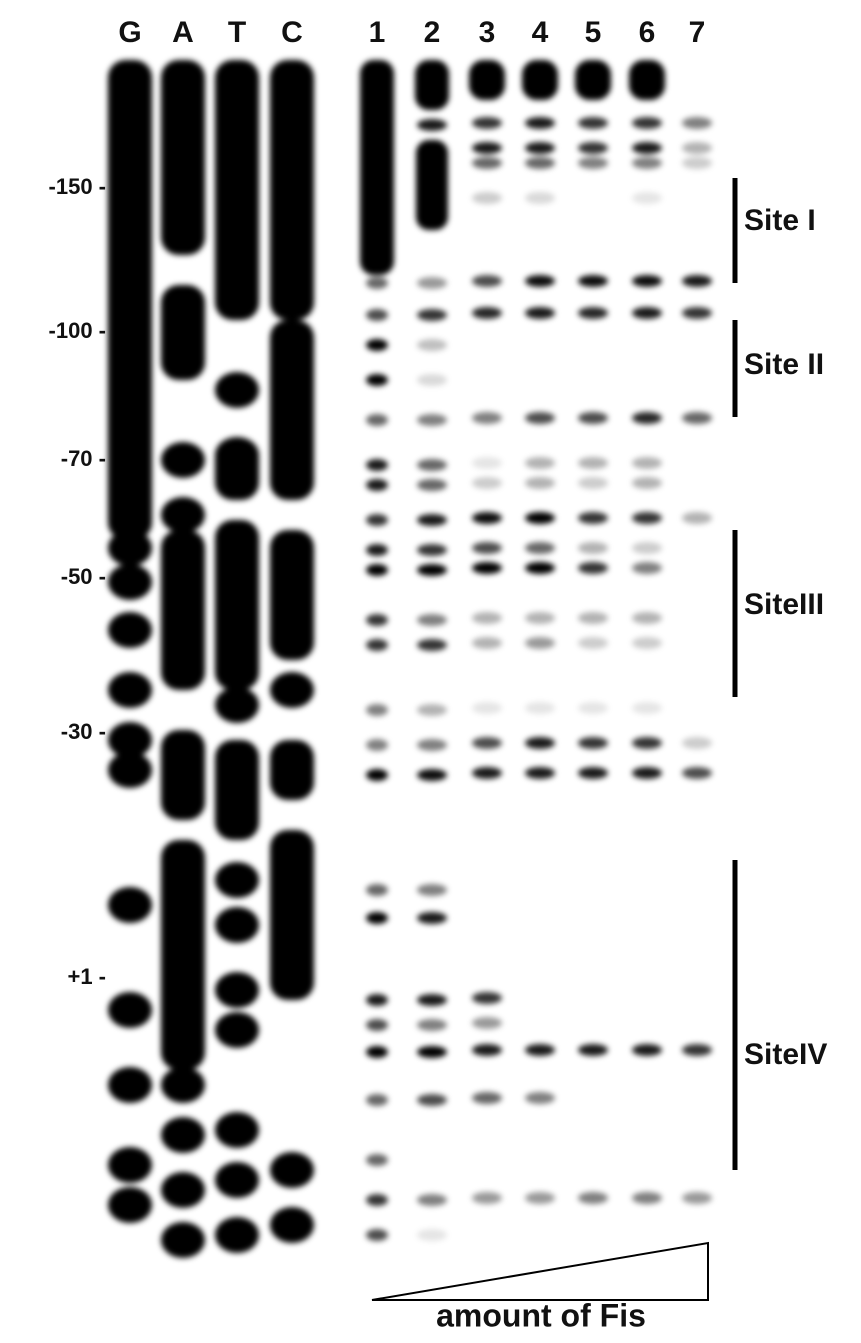 The image size is (861, 1343). I want to click on gradient-triangle, so click(540, 1271).